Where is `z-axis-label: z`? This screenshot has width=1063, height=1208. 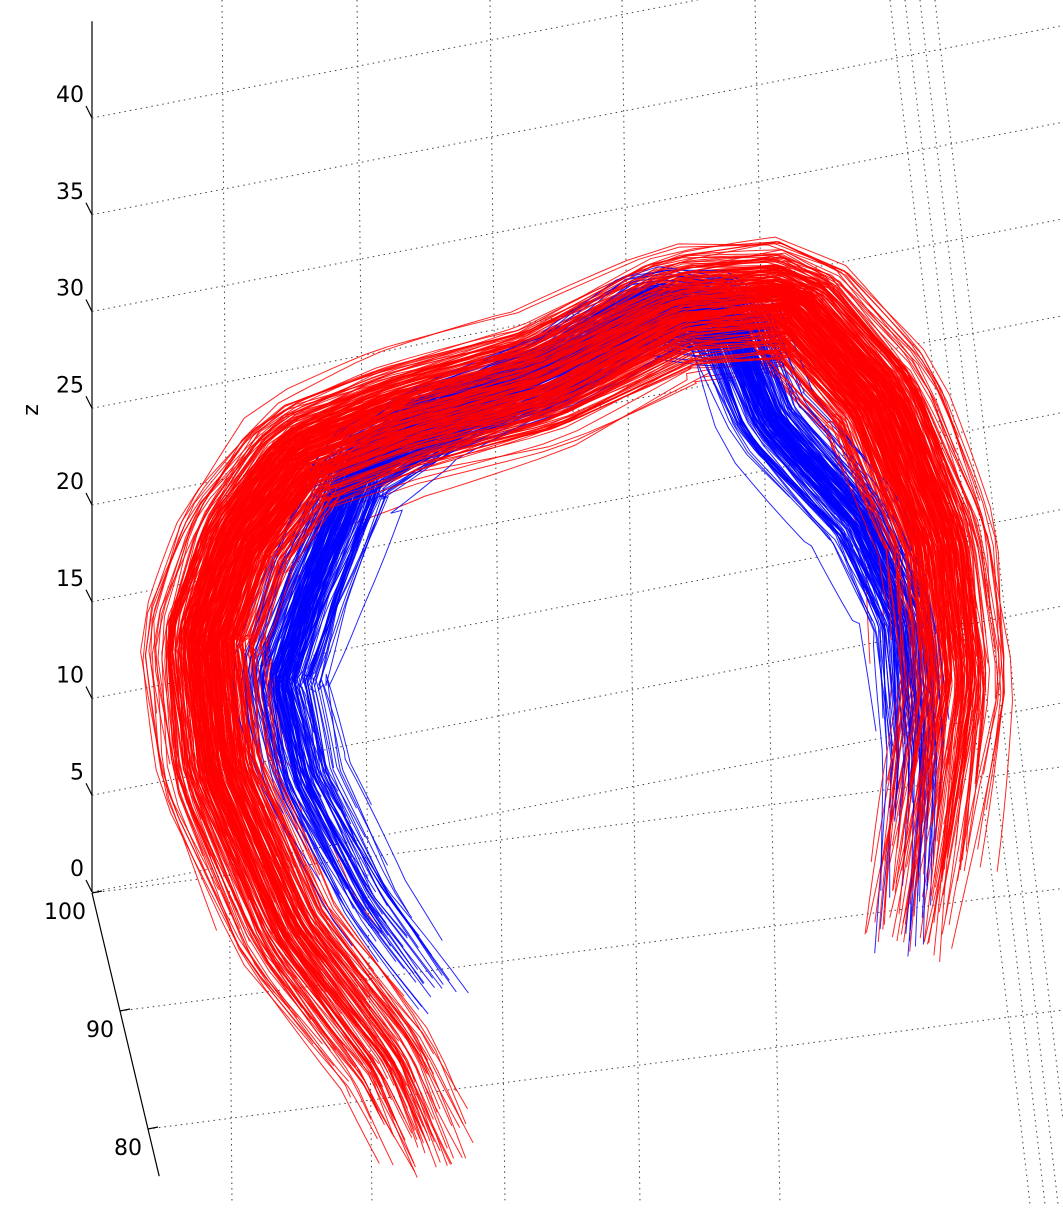 z-axis-label: z is located at coordinates (31, 410).